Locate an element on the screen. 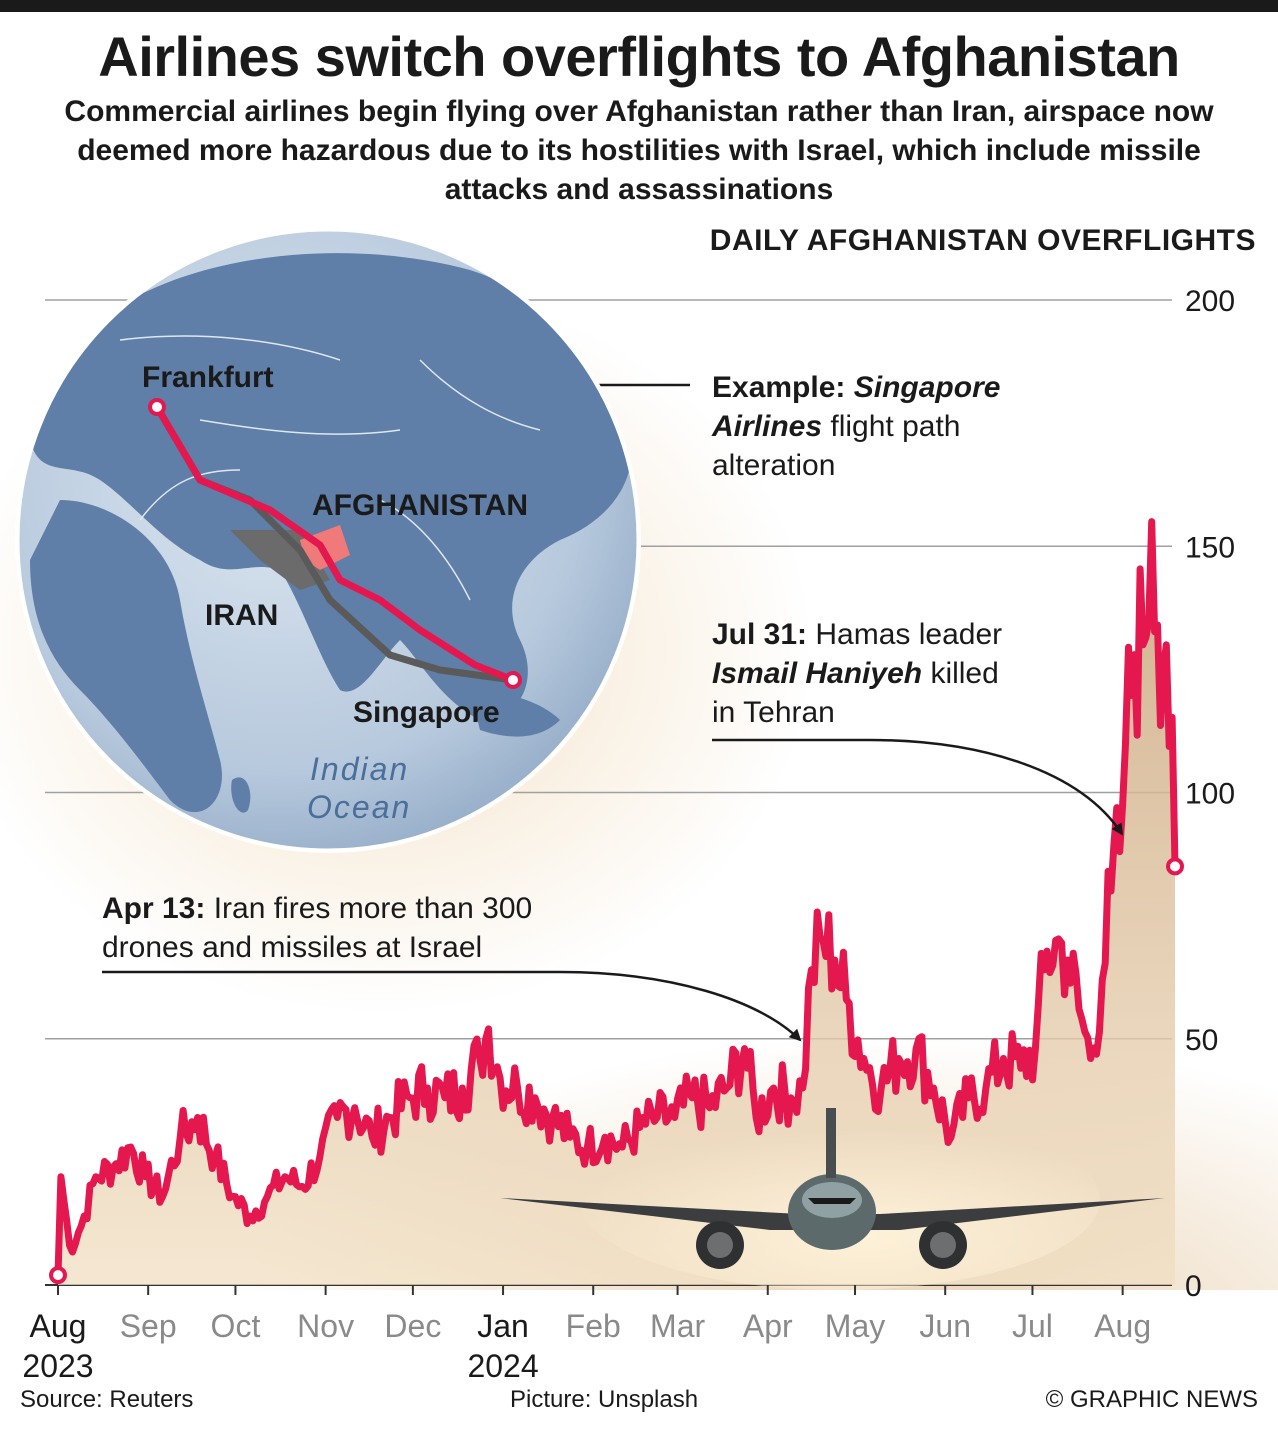  airplane-image is located at coordinates (832, 1188).